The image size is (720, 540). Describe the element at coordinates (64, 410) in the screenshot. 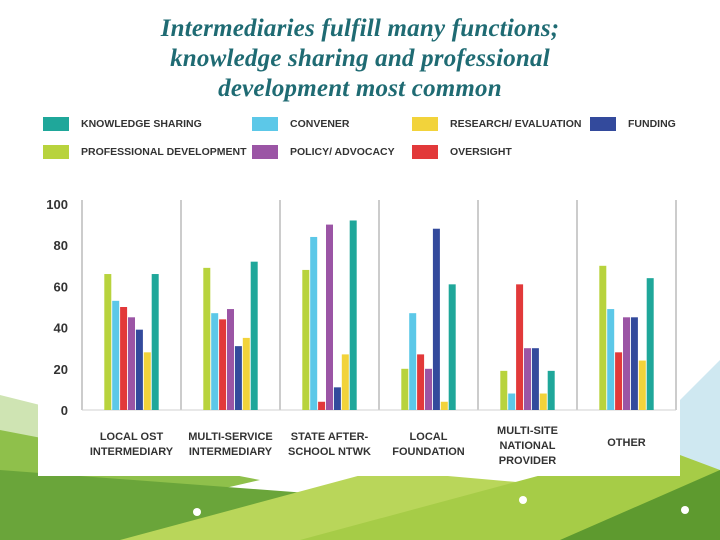

I see `y-tick-label: 0` at that location.